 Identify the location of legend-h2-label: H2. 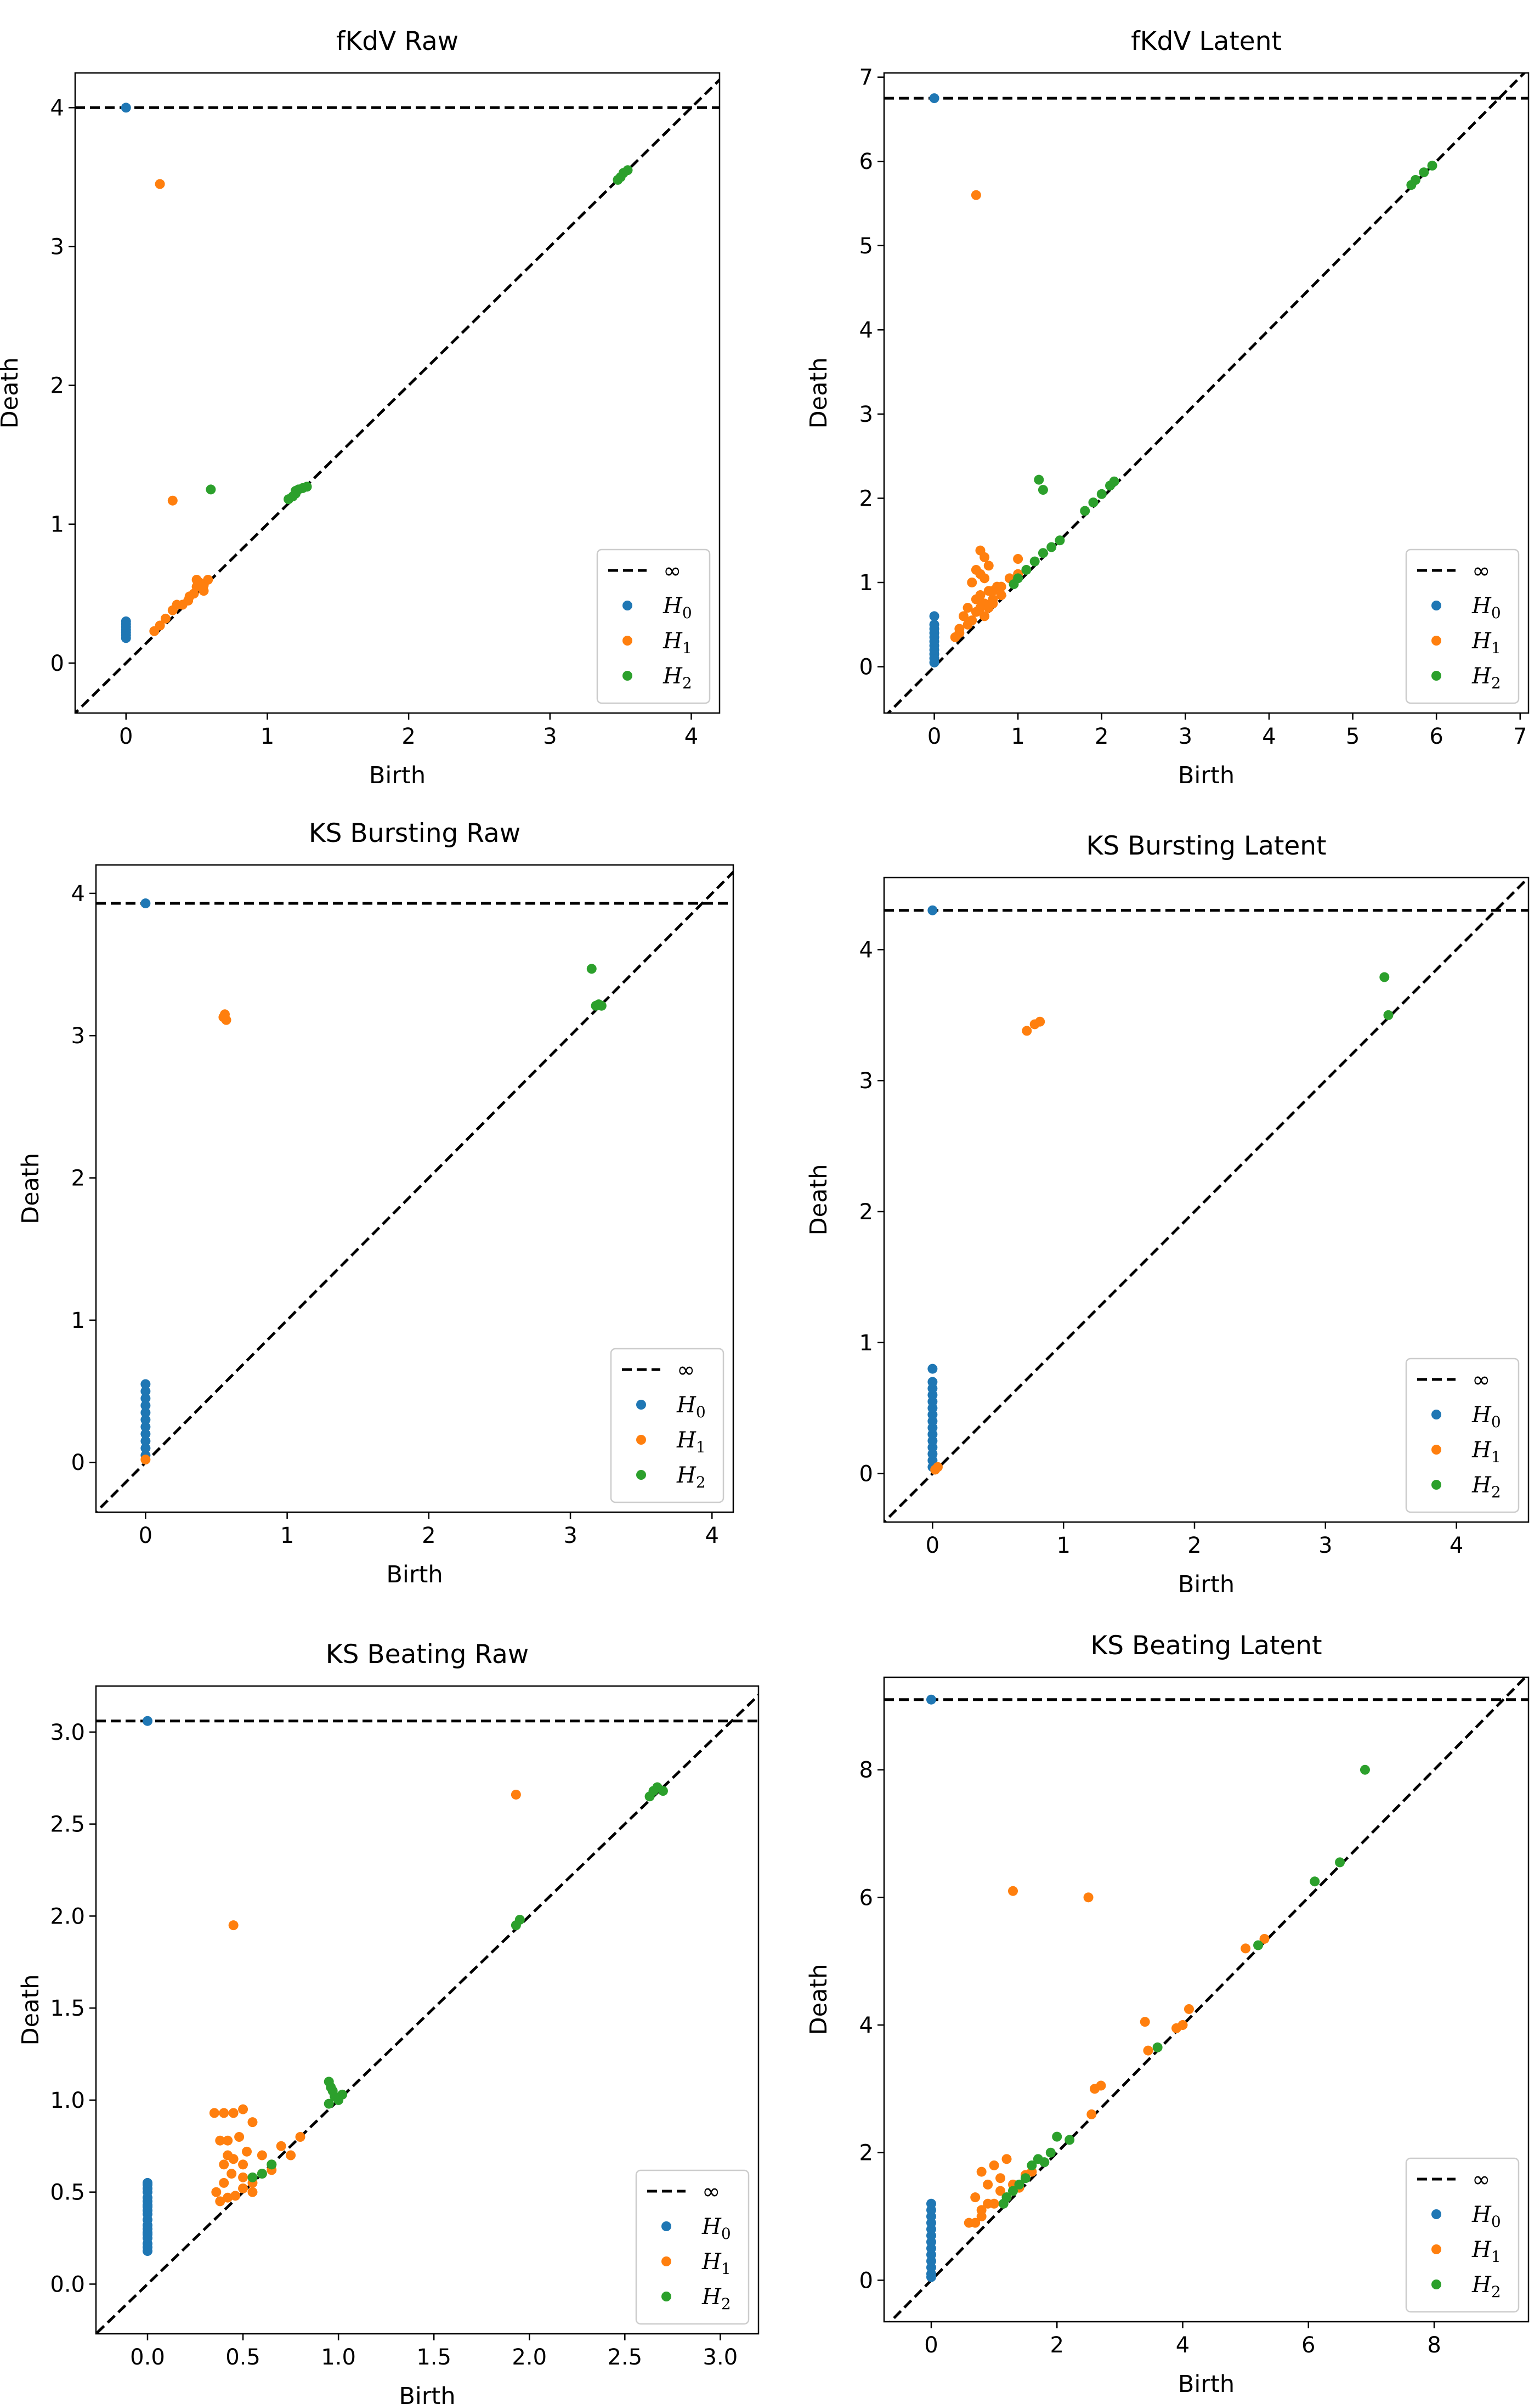
(1486, 2286).